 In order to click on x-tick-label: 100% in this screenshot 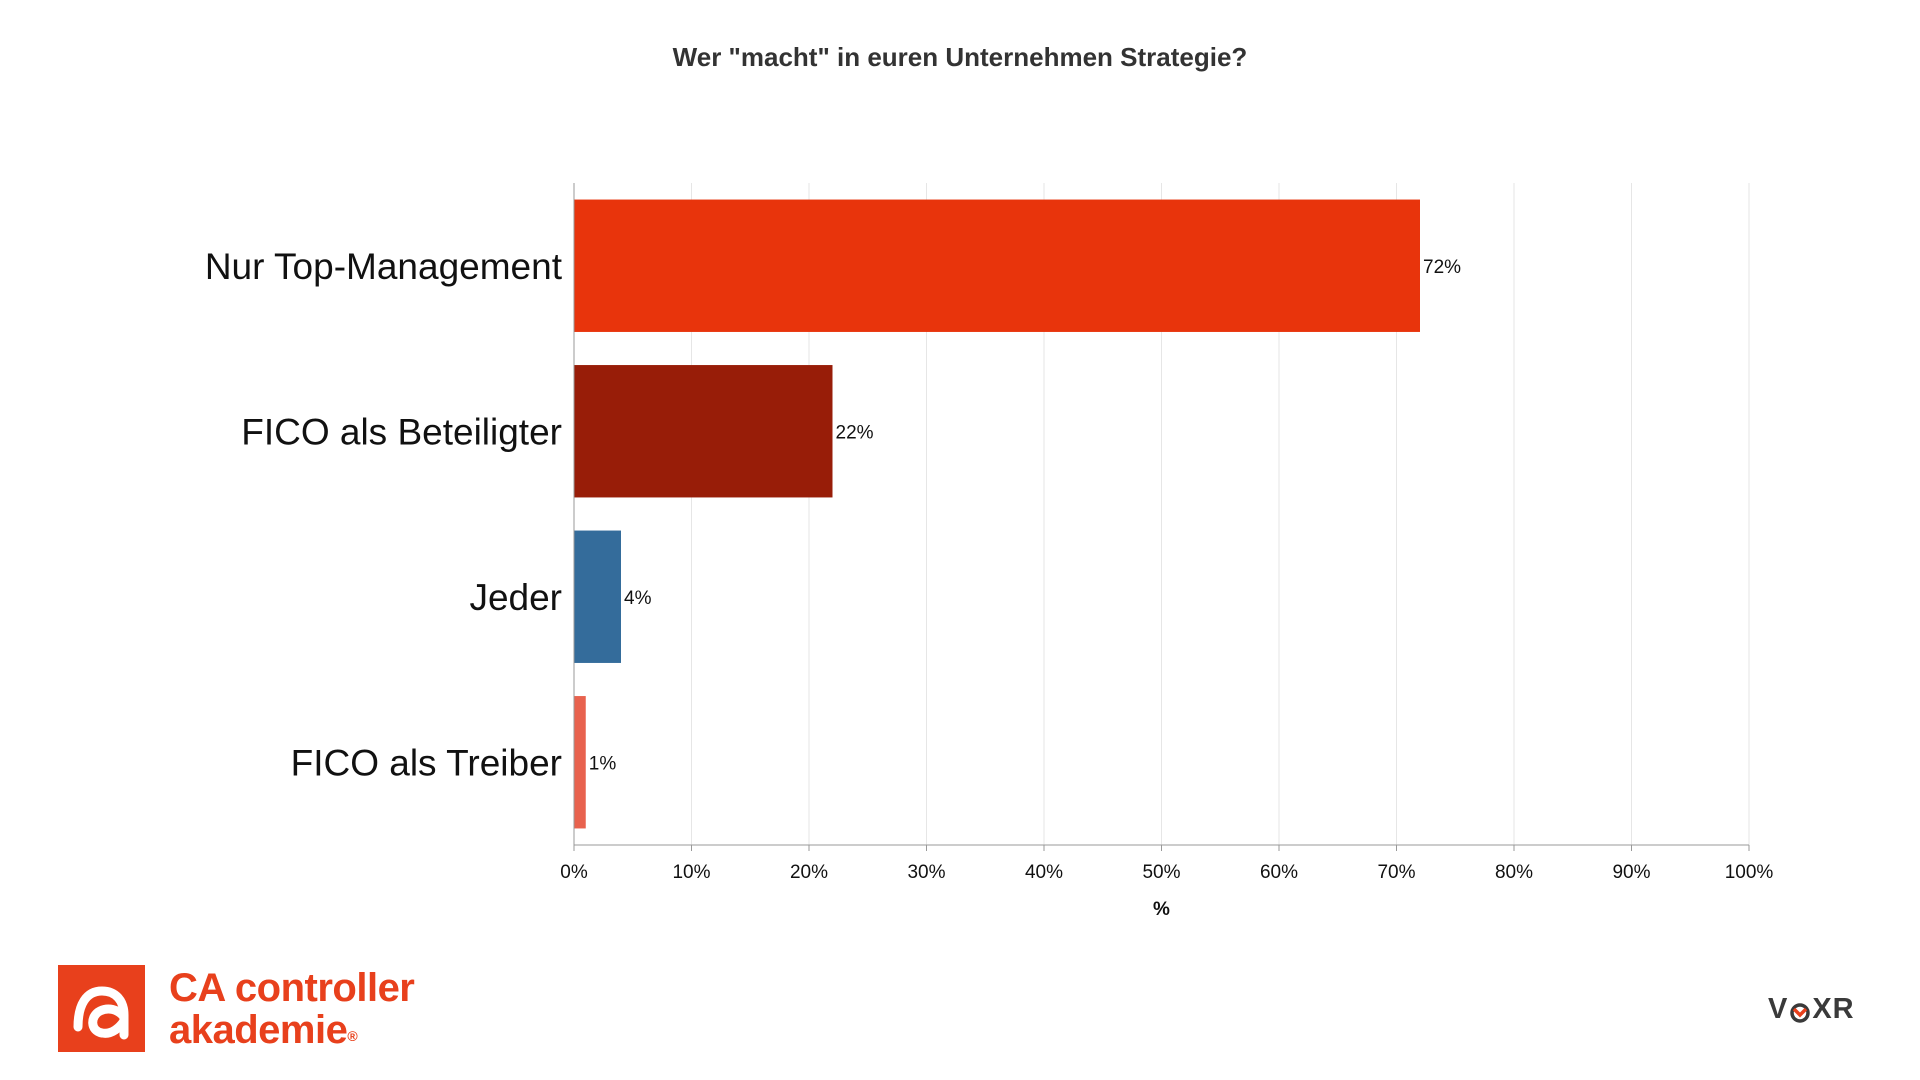, I will do `click(1749, 872)`.